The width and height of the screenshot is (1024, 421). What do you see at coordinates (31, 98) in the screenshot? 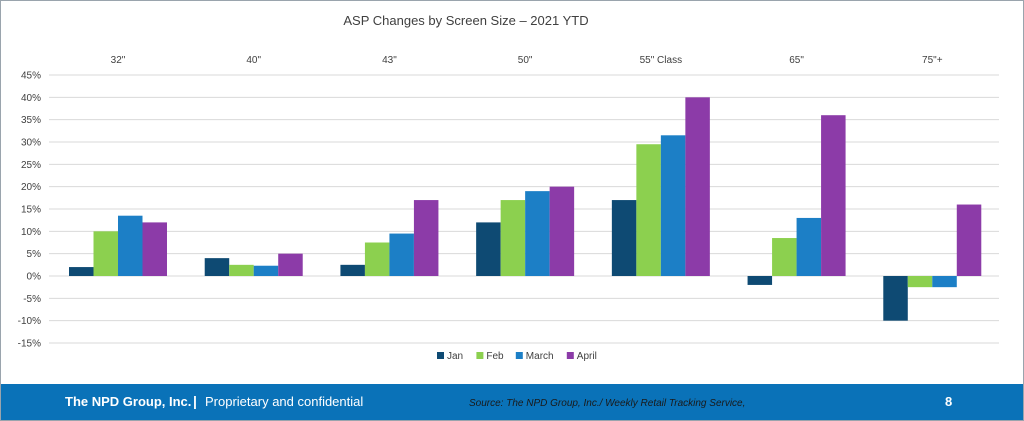
I see `y-tick-label: 40%` at bounding box center [31, 98].